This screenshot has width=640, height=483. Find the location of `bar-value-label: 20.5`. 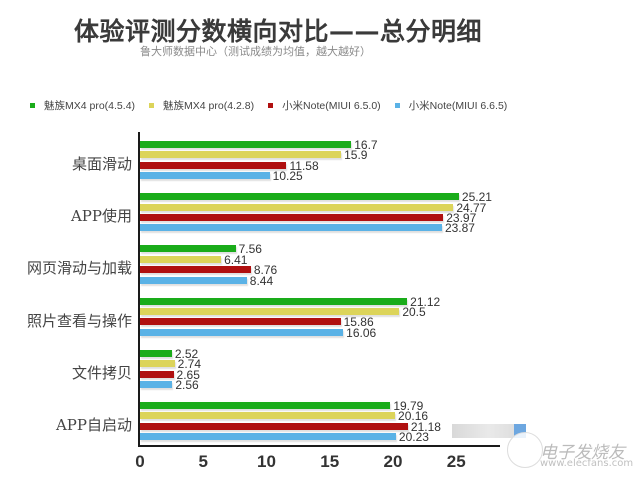

bar-value-label: 20.5 is located at coordinates (414, 312).